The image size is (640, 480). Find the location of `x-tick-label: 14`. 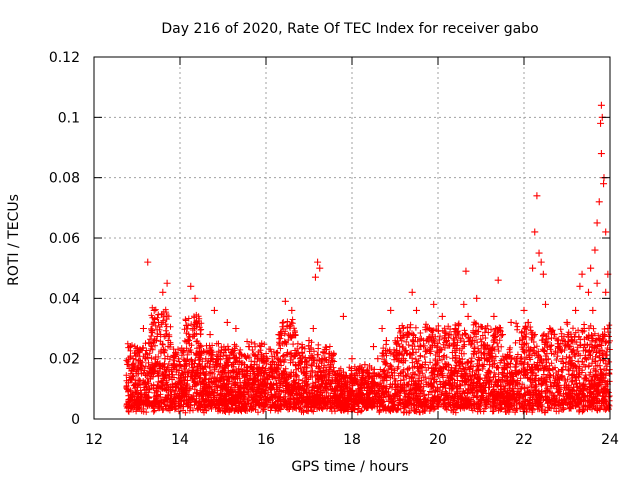

x-tick-label: 14 is located at coordinates (180, 440).